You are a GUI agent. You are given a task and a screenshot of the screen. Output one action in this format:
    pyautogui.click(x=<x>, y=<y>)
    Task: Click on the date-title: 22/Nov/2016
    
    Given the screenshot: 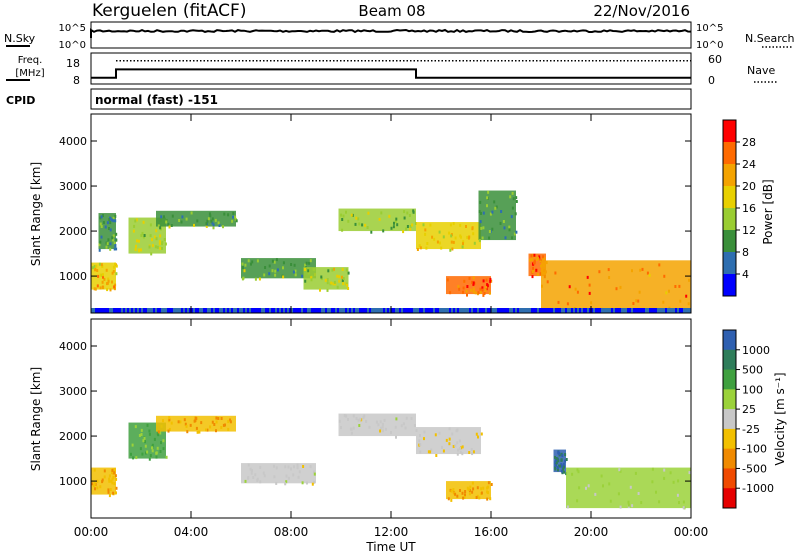 What is the action you would take?
    pyautogui.click(x=641, y=11)
    